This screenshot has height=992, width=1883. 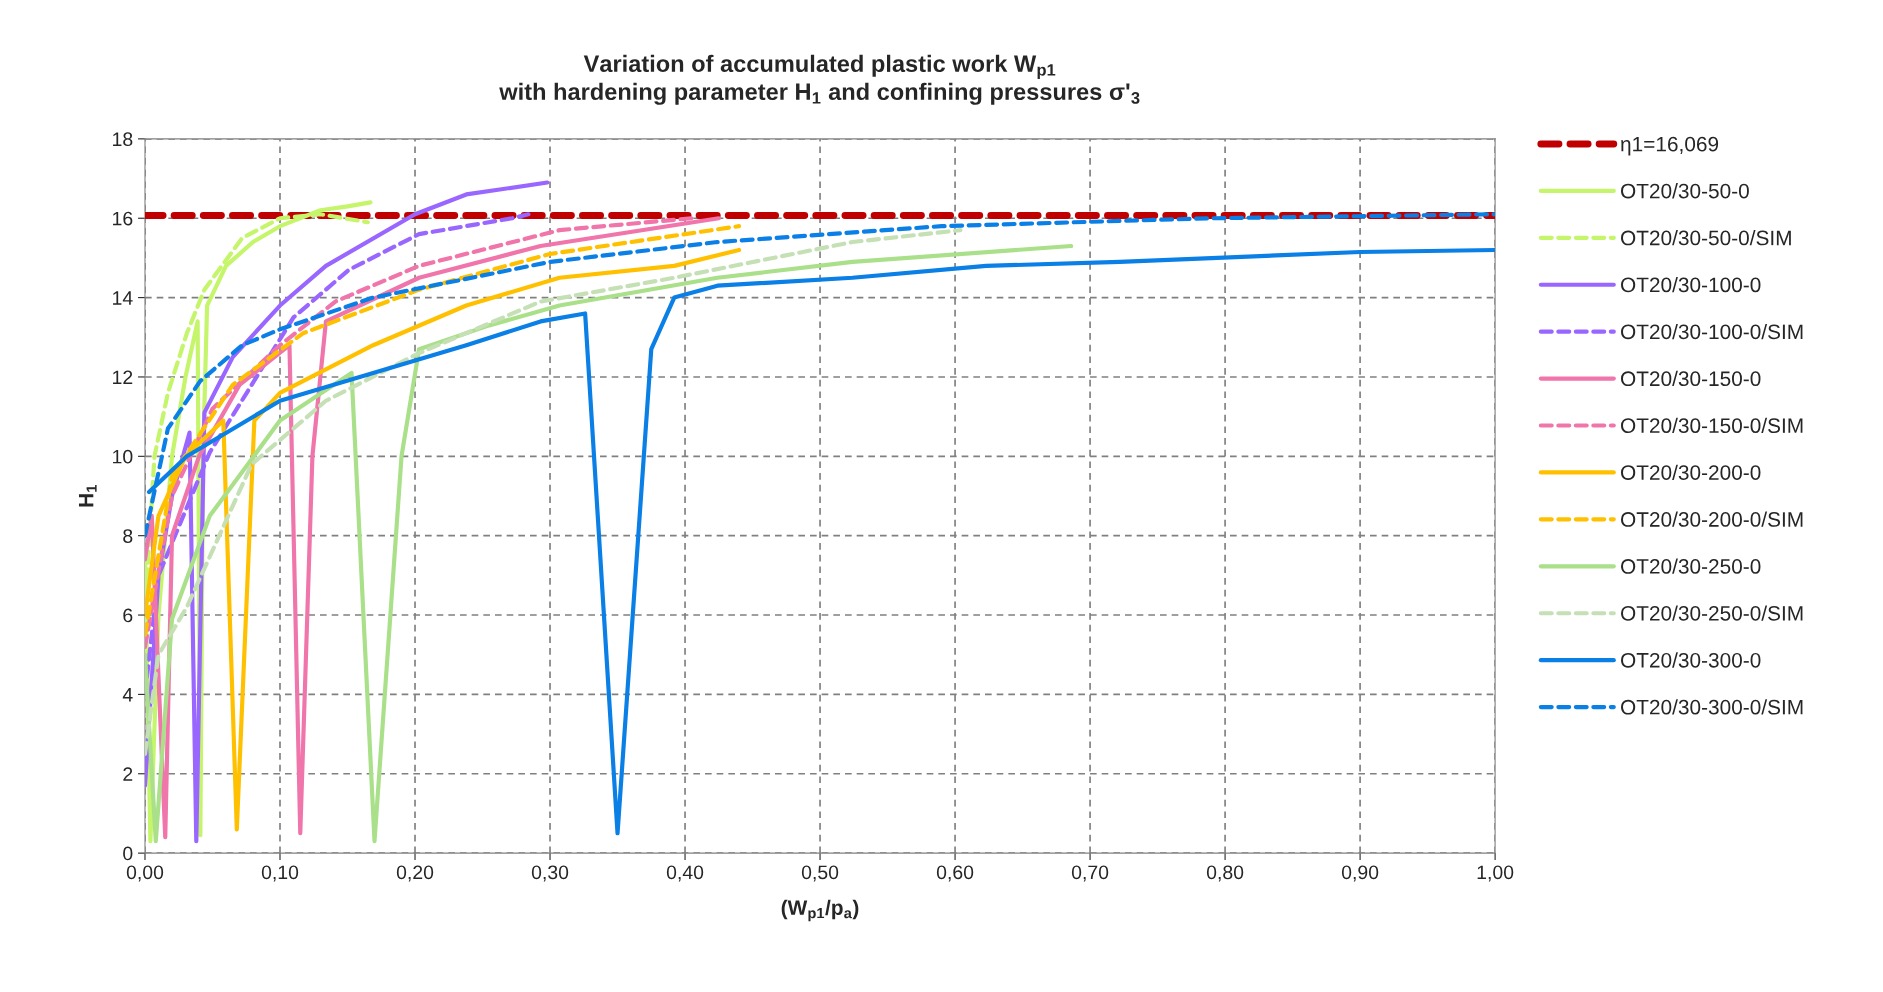 I want to click on legend-label: η1=16,069, so click(x=1670, y=146).